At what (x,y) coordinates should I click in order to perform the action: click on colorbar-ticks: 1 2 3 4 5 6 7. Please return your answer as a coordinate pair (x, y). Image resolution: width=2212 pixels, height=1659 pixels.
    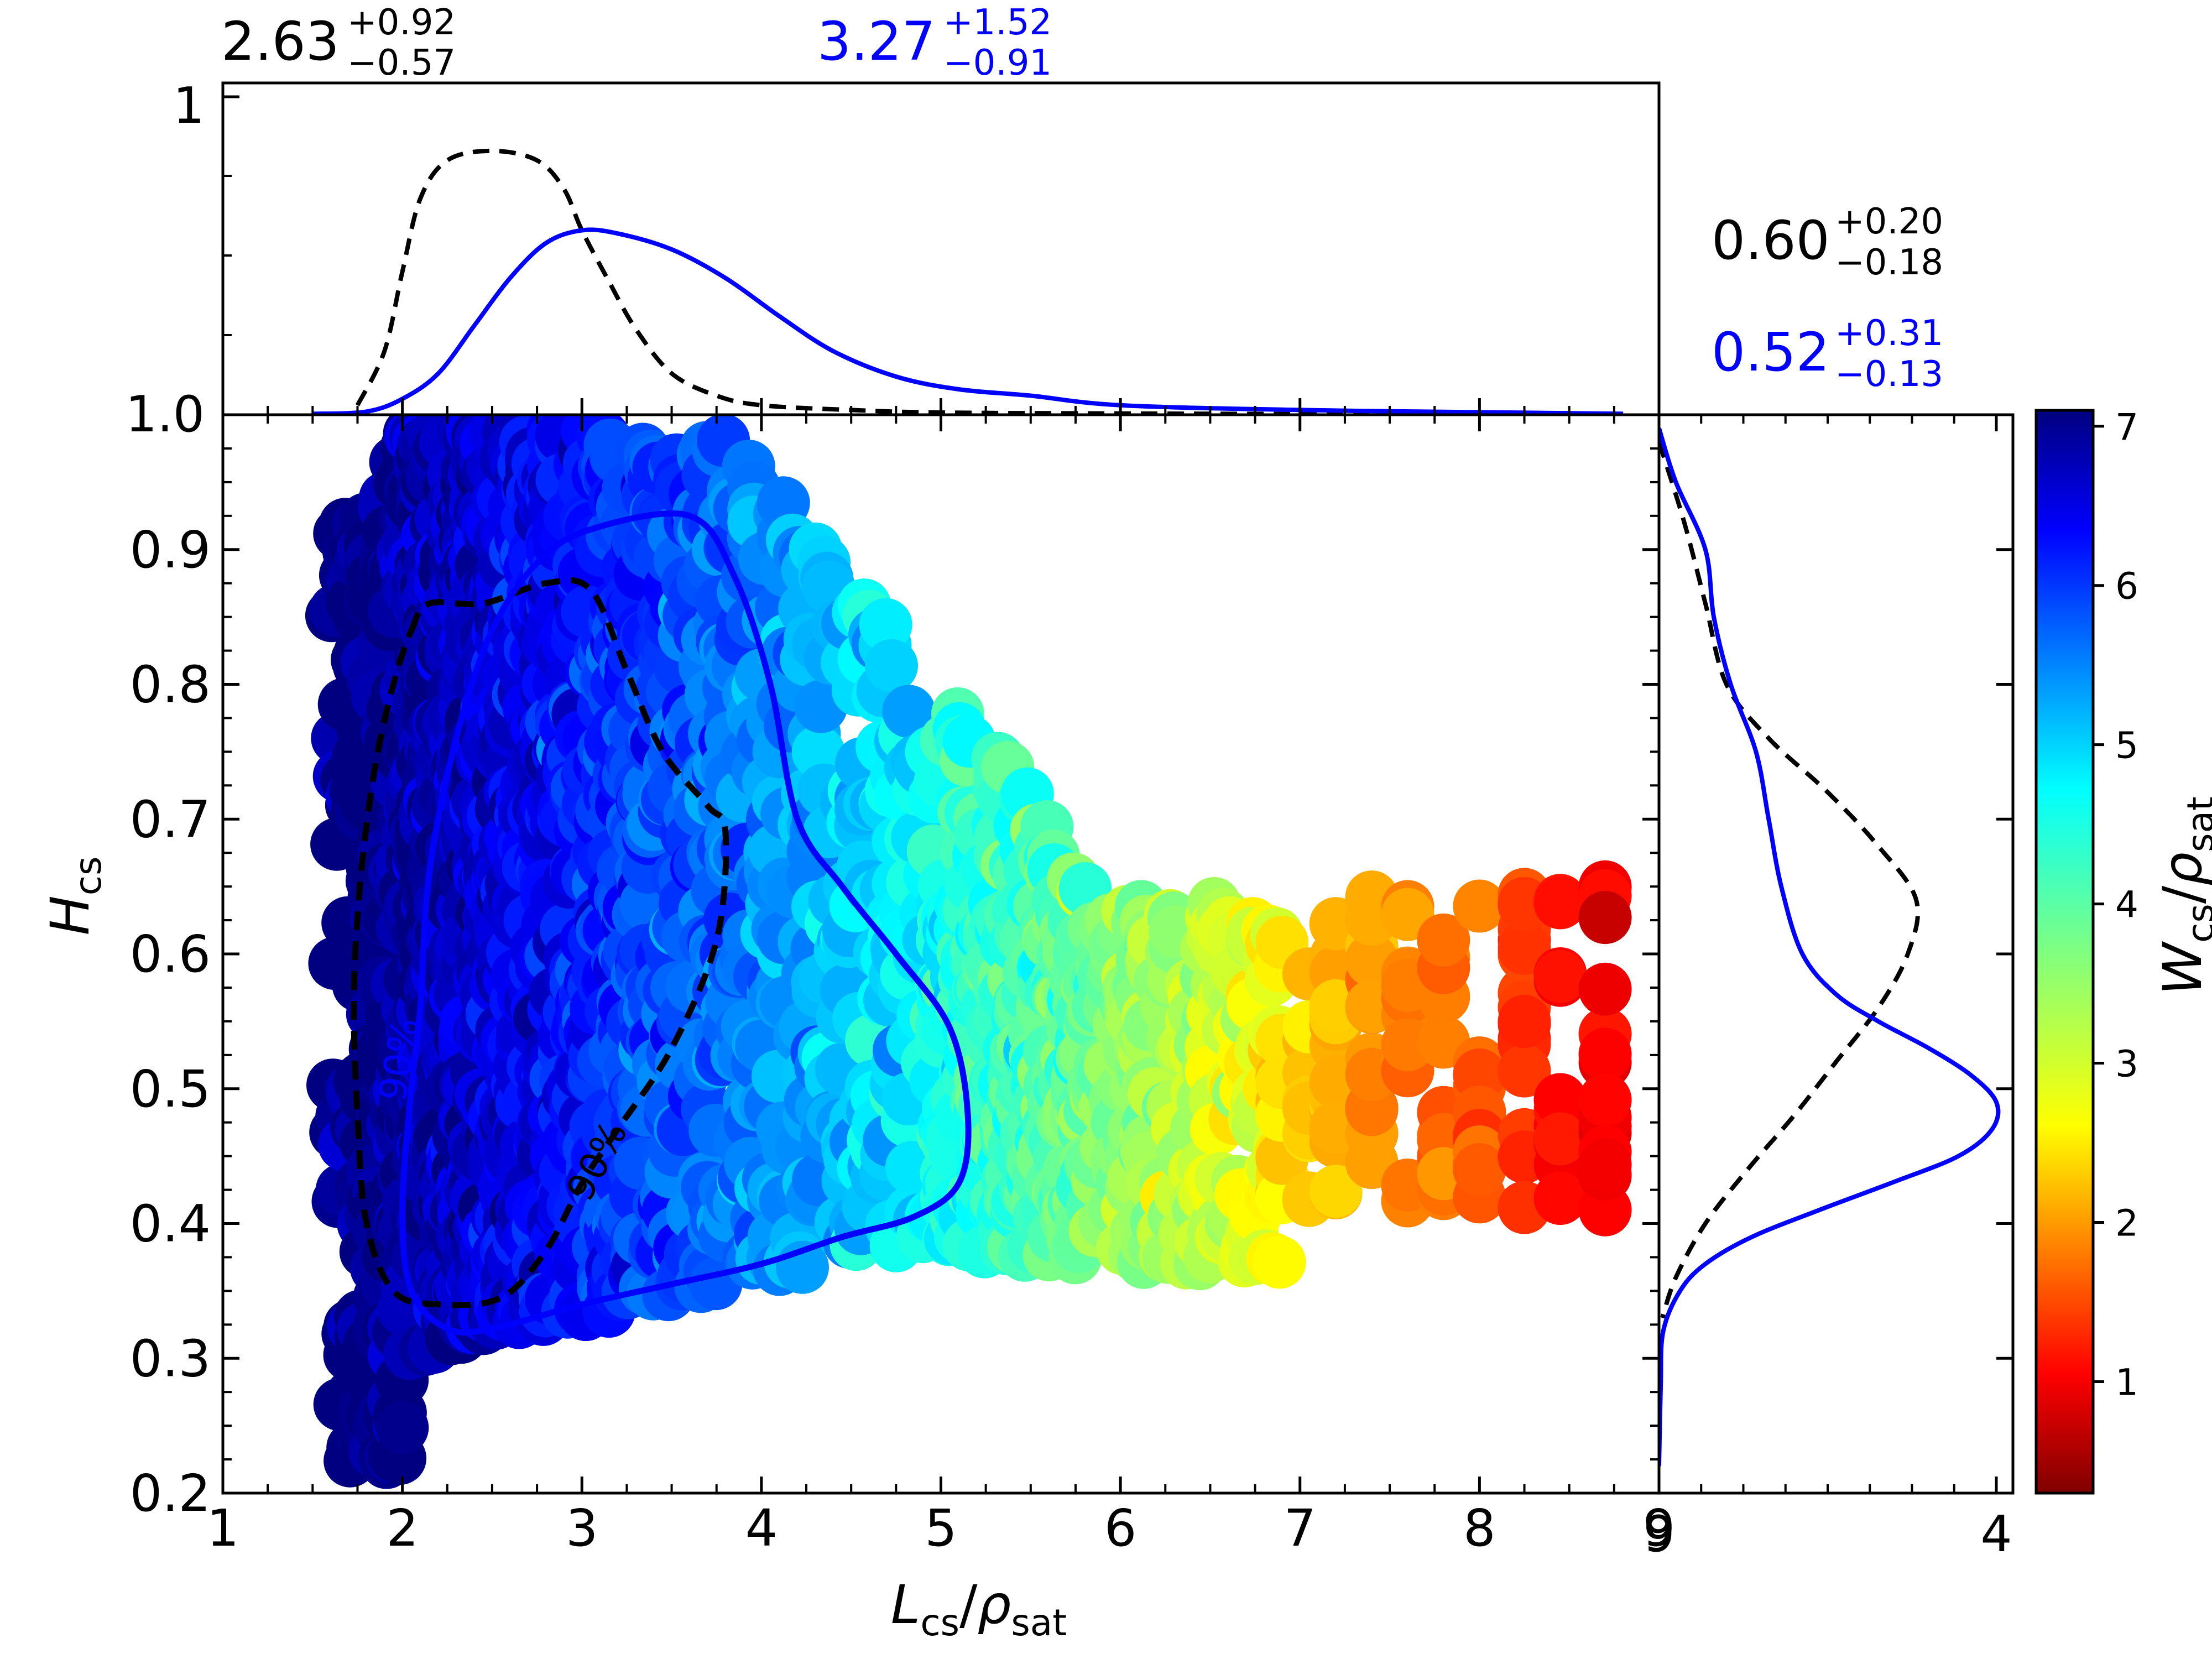
    Looking at the image, I should click on (2115, 905).